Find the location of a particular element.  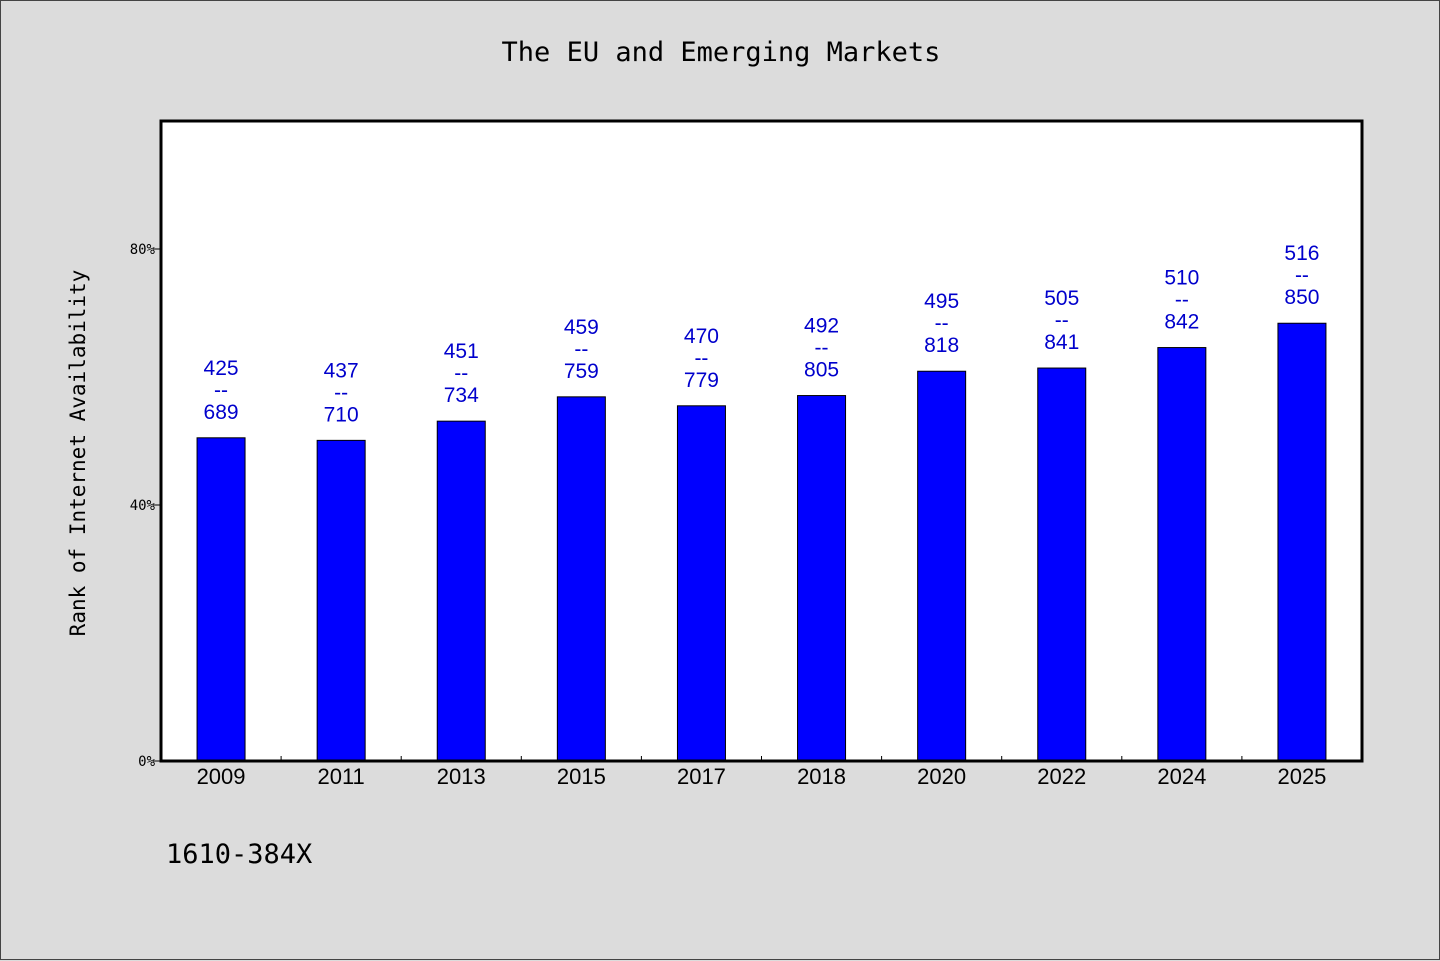

data-label-top: 510 is located at coordinates (1181, 278).